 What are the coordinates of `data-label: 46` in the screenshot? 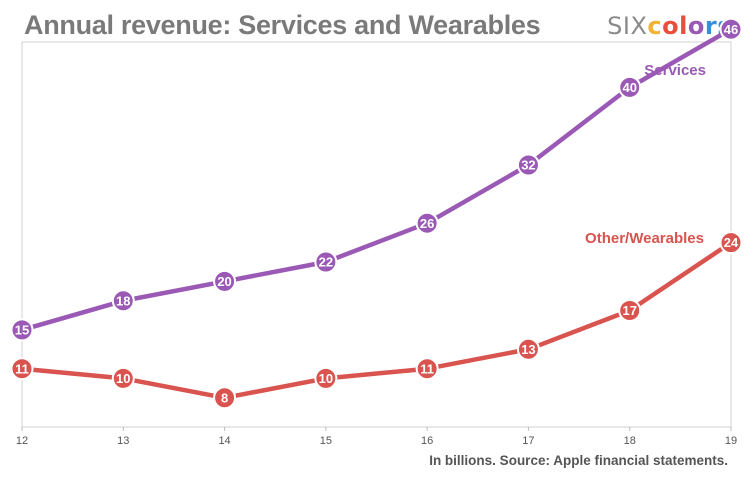 It's located at (731, 29).